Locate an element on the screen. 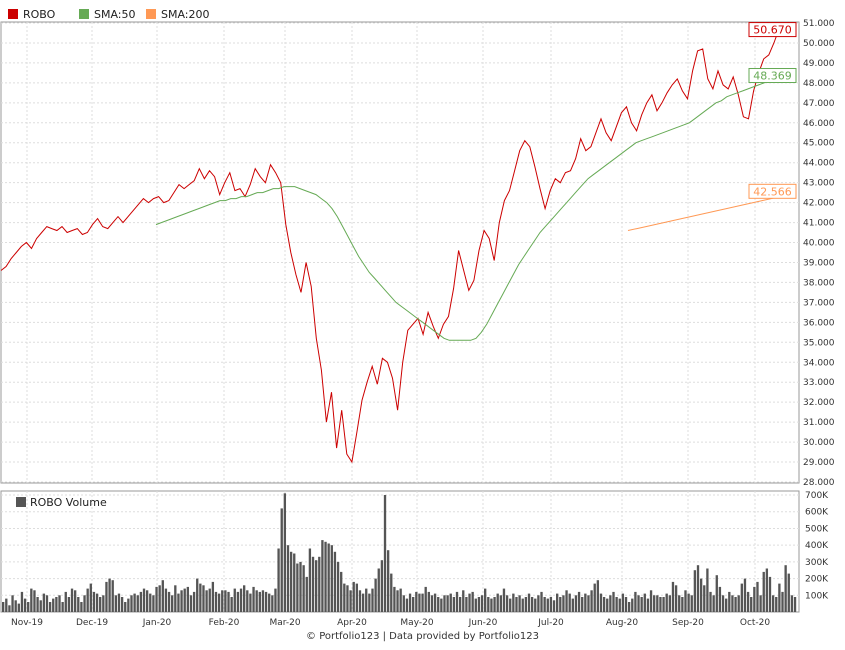  volume-y-tick-label: 600K is located at coordinates (817, 513).